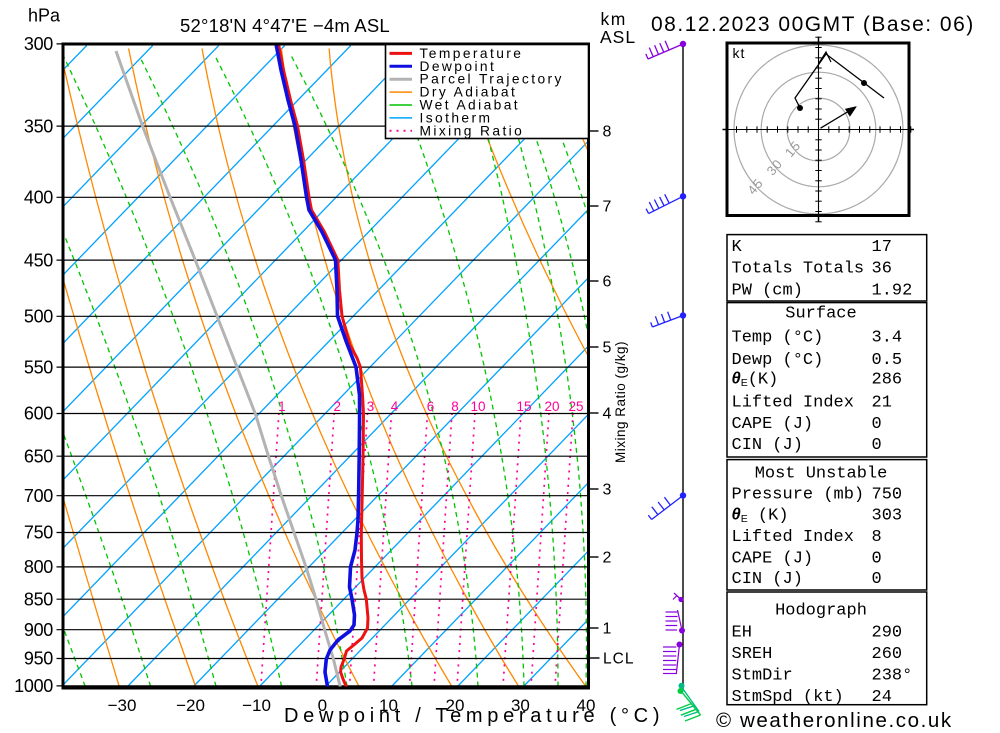 This screenshot has width=1000, height=733. I want to click on svg-text: 700, so click(38, 496).